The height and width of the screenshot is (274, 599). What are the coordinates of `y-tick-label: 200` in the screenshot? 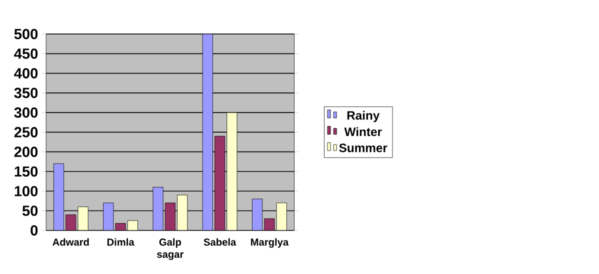 It's located at (26, 152).